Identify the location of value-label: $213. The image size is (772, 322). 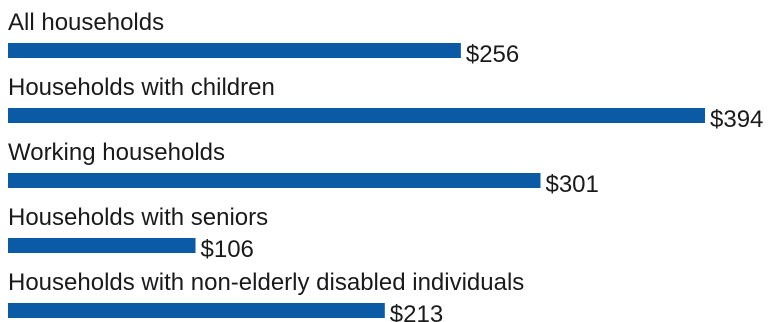
(416, 311).